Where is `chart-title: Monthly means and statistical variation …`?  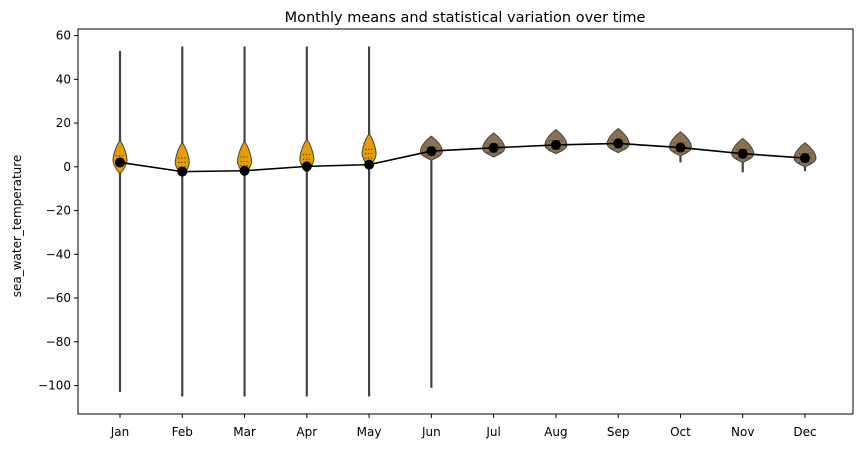
chart-title: Monthly means and statistical variation … is located at coordinates (465, 18).